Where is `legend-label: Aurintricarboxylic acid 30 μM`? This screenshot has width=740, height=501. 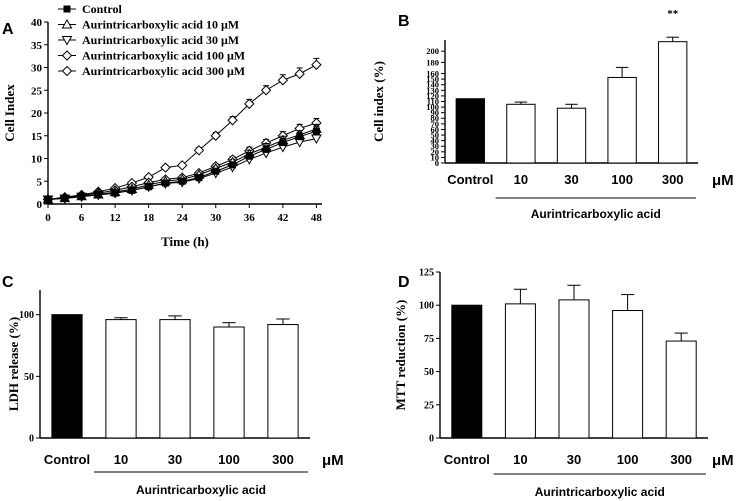 legend-label: Aurintricarboxylic acid 30 μM is located at coordinates (160, 40).